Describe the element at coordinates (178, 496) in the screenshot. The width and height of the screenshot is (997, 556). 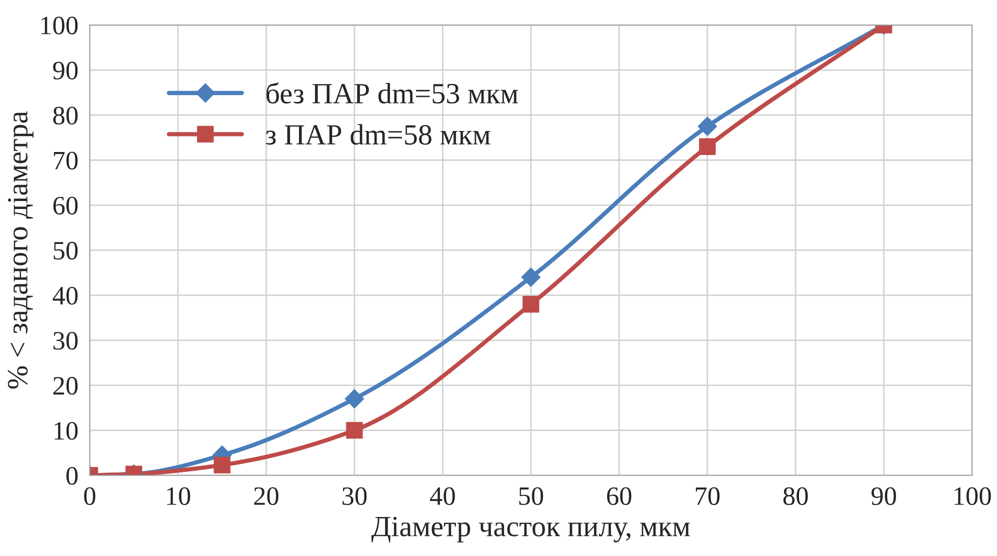
I see `x-tick-label: 10` at that location.